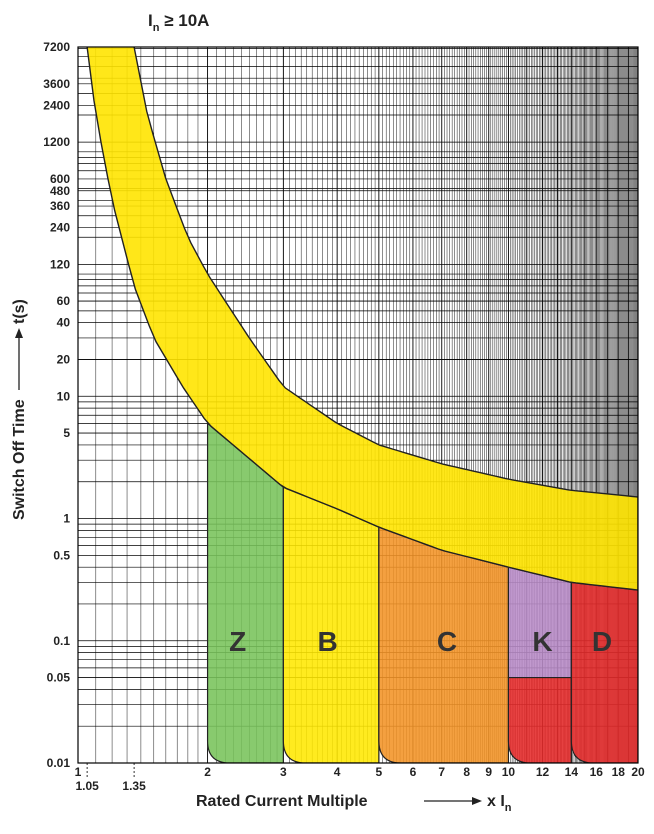 The height and width of the screenshot is (834, 654). Describe the element at coordinates (178, 22) in the screenshot. I see `chart-title: In ≥ 10A` at that location.